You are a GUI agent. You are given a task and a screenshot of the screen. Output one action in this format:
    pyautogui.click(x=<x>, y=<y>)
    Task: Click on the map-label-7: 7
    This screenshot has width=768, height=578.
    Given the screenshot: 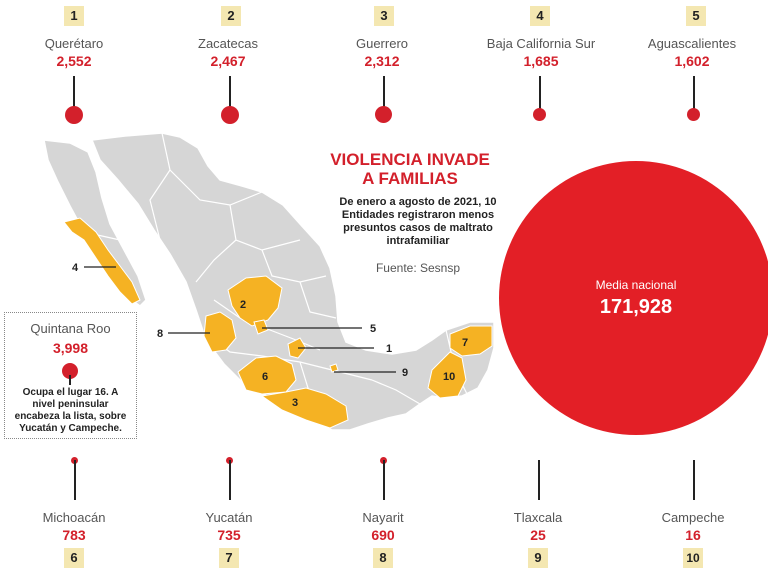 What is the action you would take?
    pyautogui.click(x=465, y=343)
    